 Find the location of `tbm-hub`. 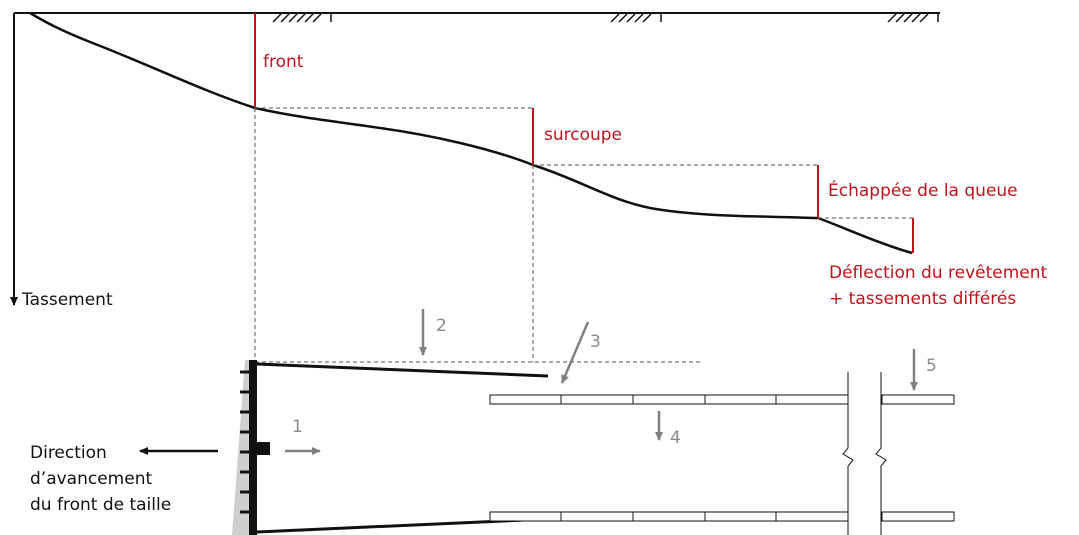

tbm-hub is located at coordinates (263, 448).